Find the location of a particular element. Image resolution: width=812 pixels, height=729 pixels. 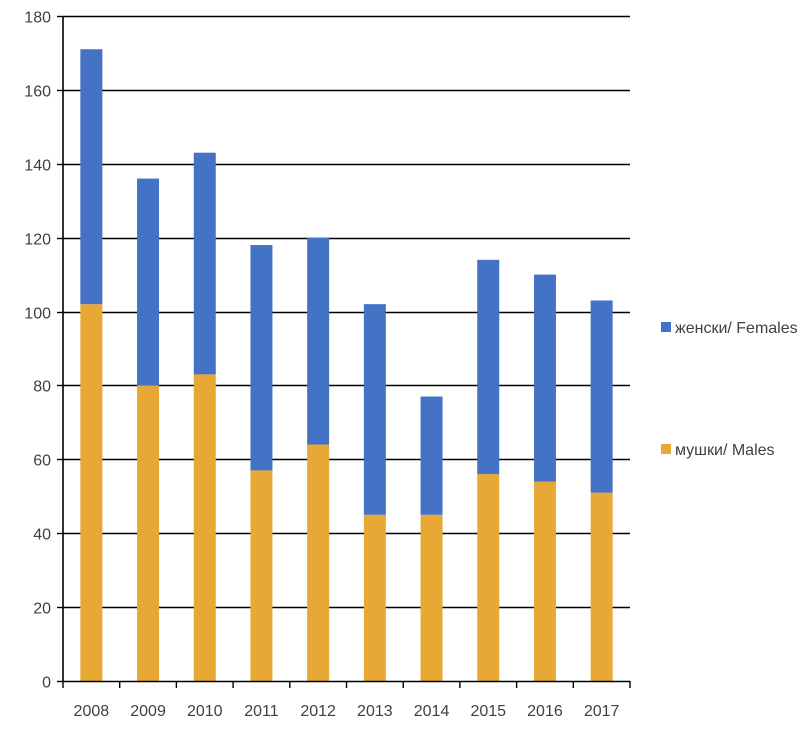

x-tick-label: 2017 is located at coordinates (602, 711).